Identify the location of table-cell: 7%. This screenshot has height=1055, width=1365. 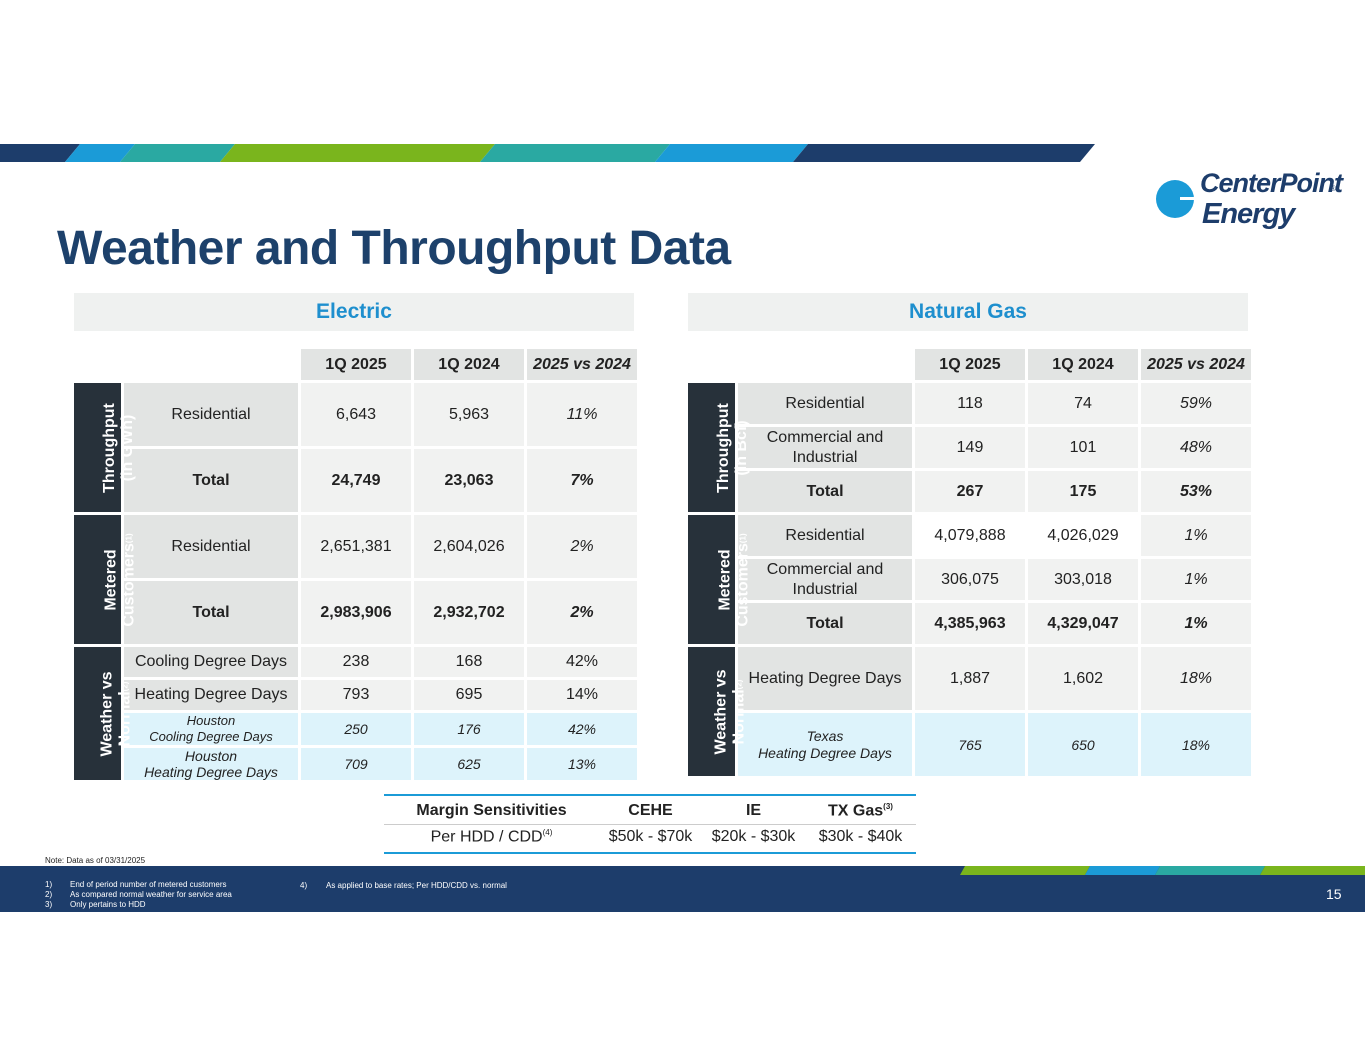
(582, 480).